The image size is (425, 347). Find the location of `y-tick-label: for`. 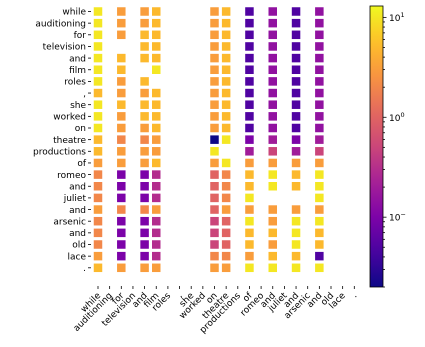

y-tick-label: for is located at coordinates (80, 36).